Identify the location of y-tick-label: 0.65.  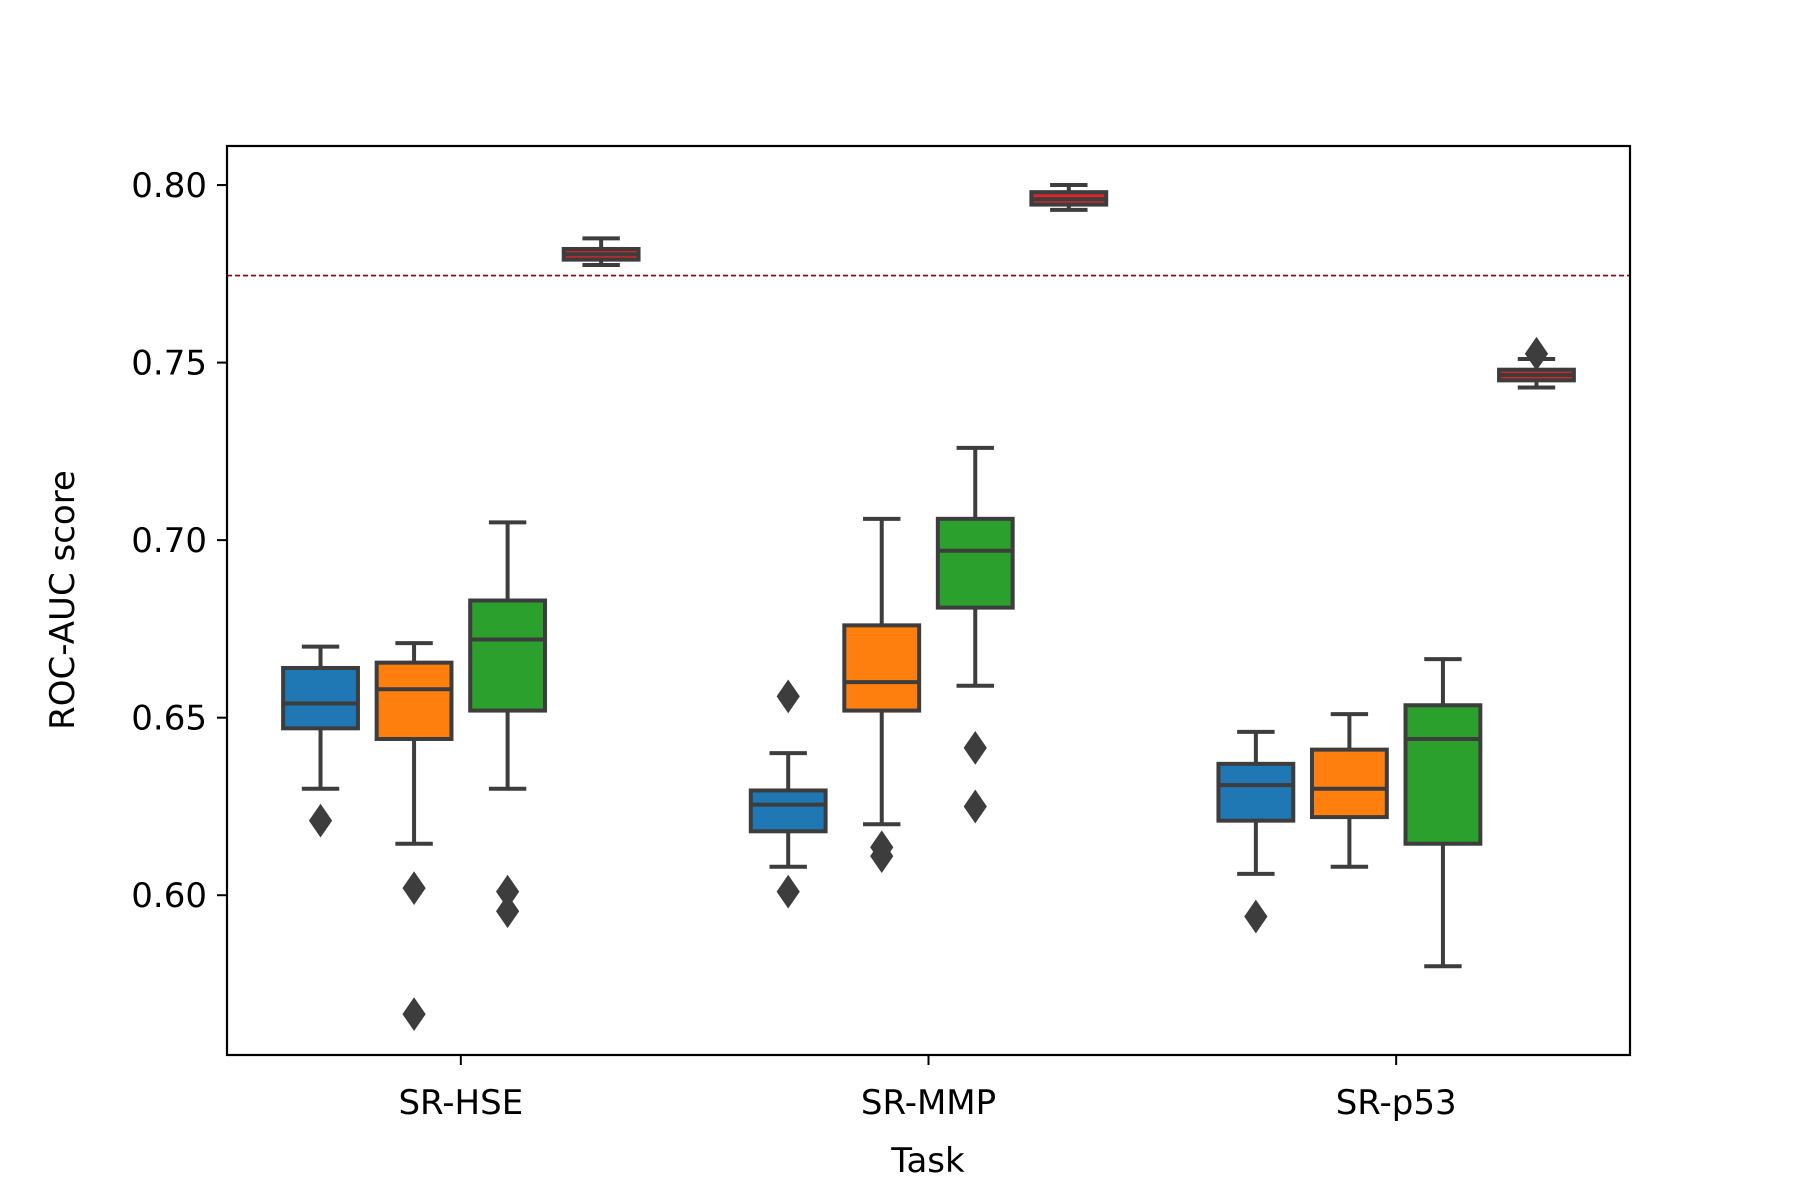
(169, 719).